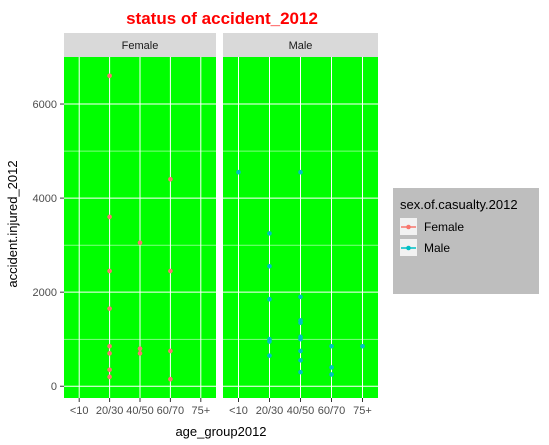  What do you see at coordinates (54, 387) in the screenshot?
I see `y-tick-label: 0` at bounding box center [54, 387].